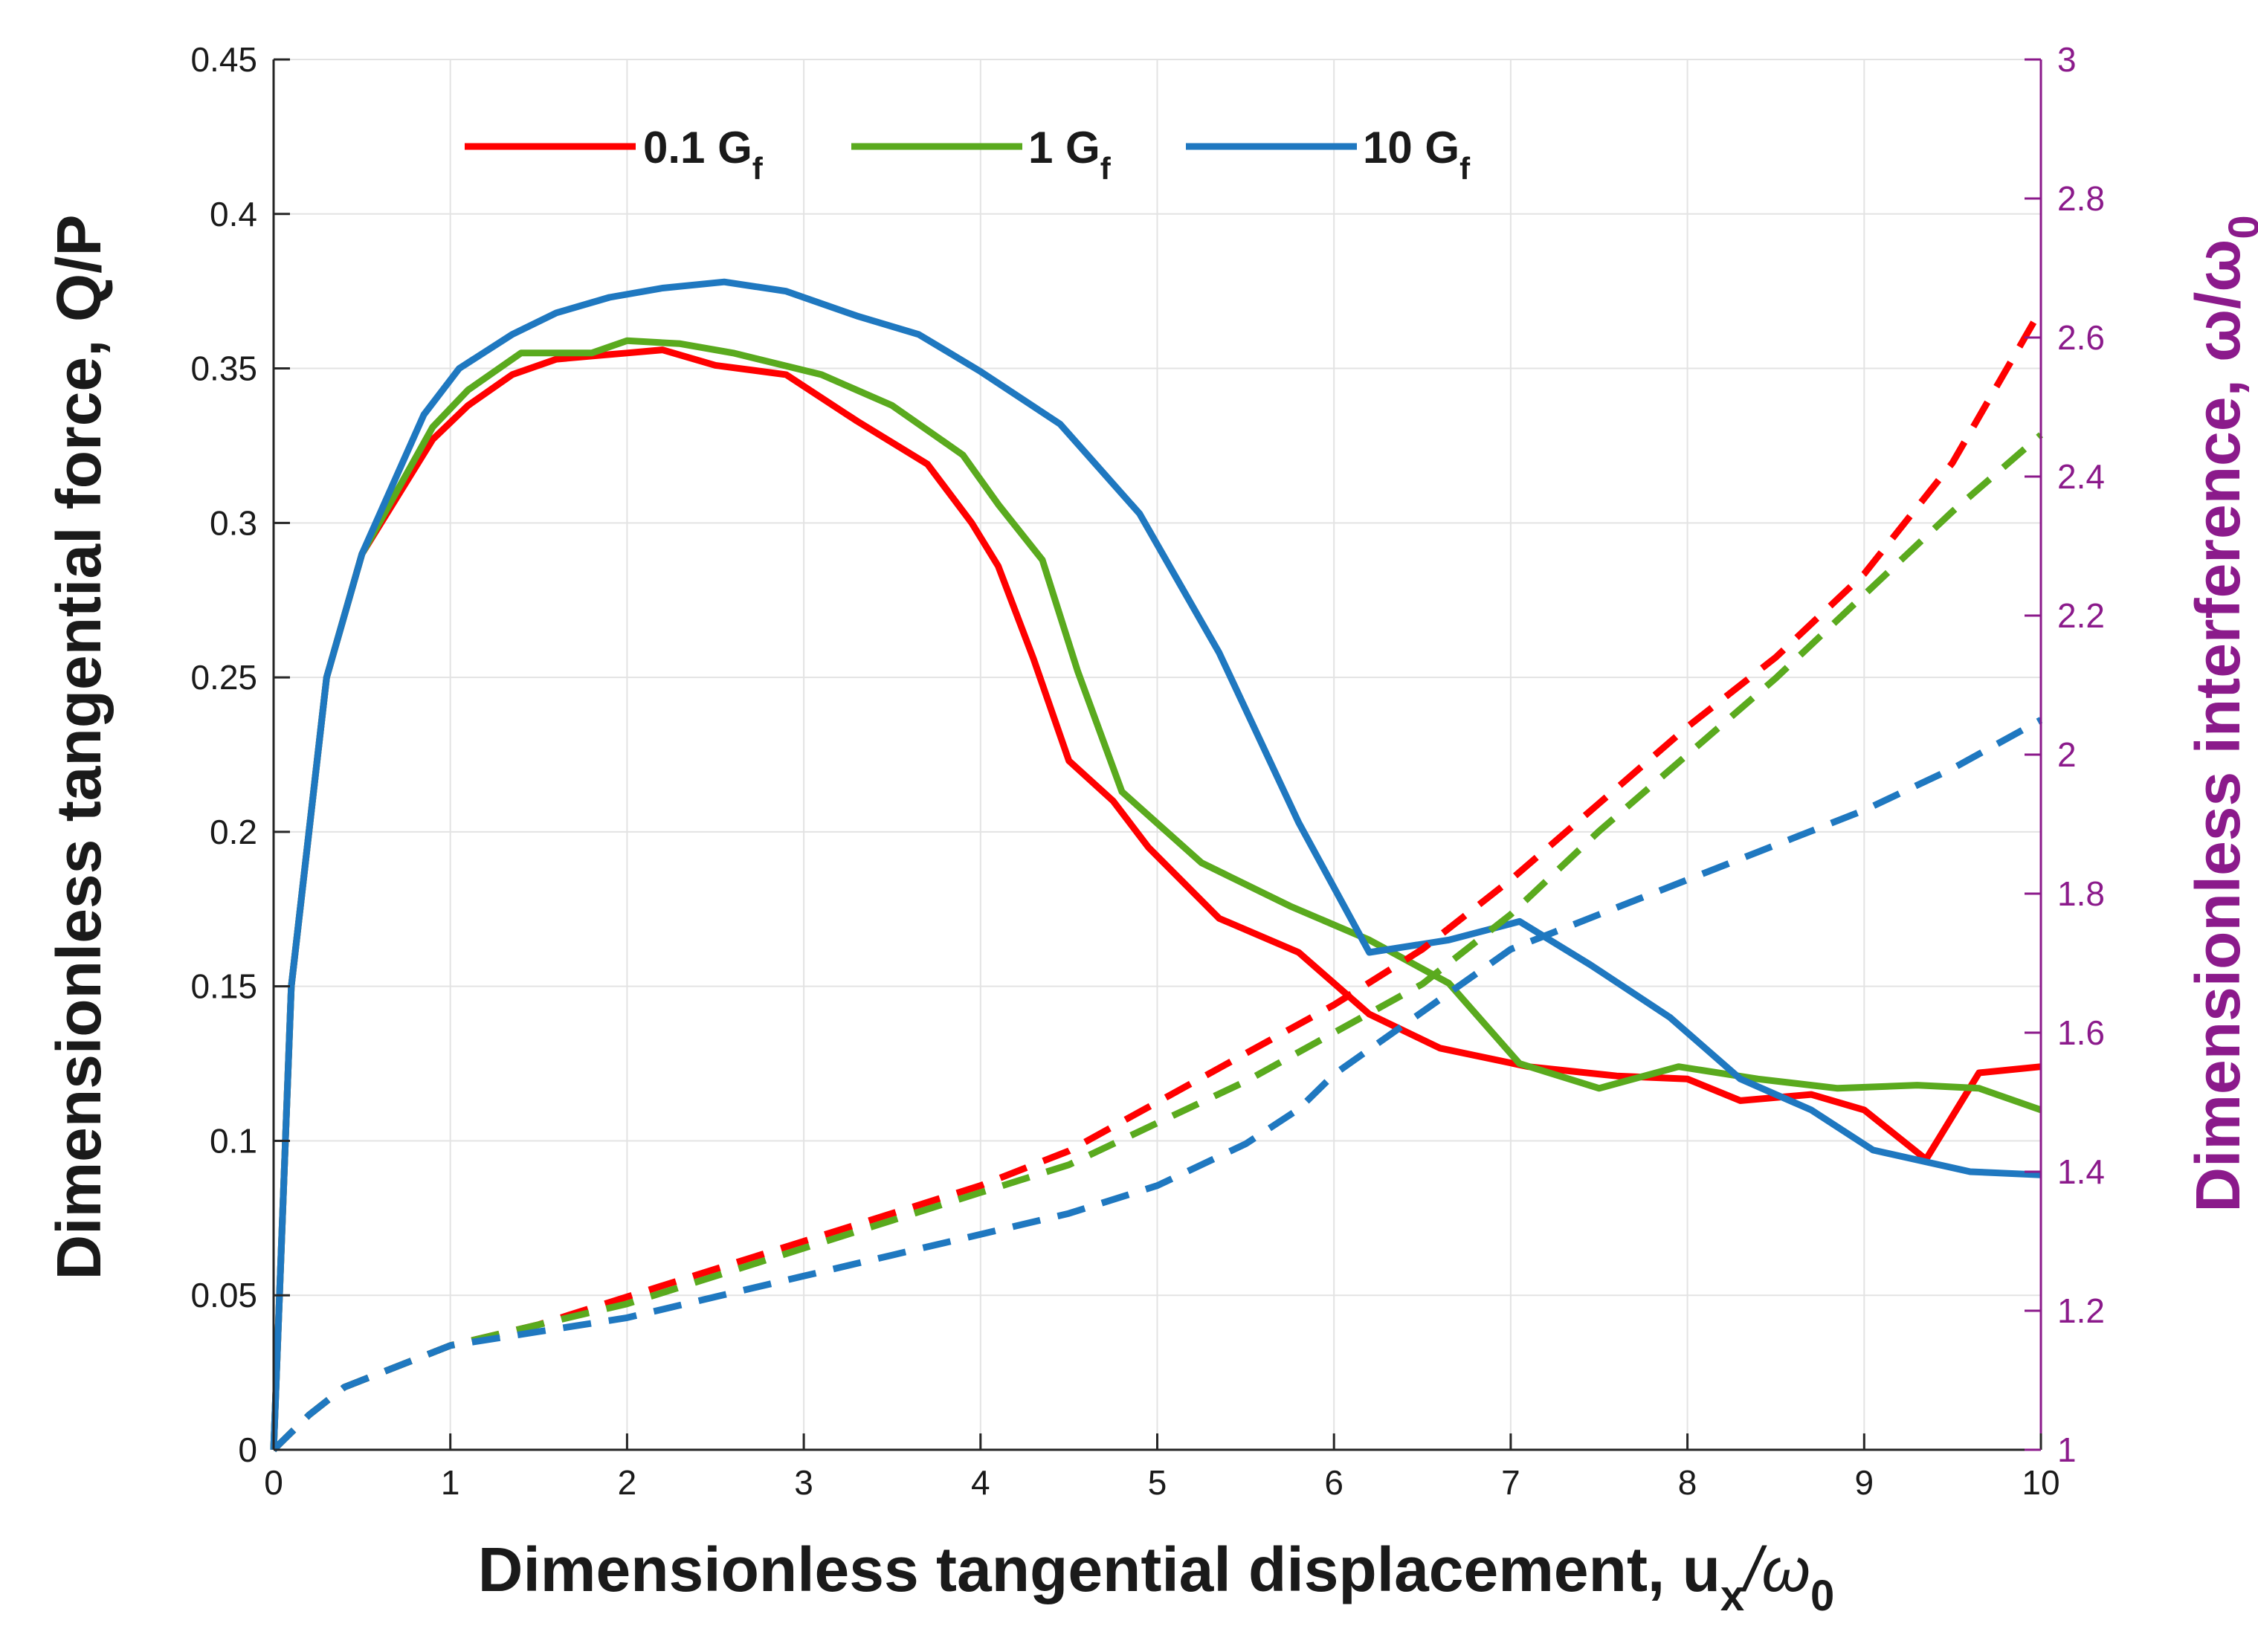 This screenshot has height=1652, width=2258. What do you see at coordinates (1411, 147) in the screenshot?
I see `legend-label-10-gf-main: 10 G` at bounding box center [1411, 147].